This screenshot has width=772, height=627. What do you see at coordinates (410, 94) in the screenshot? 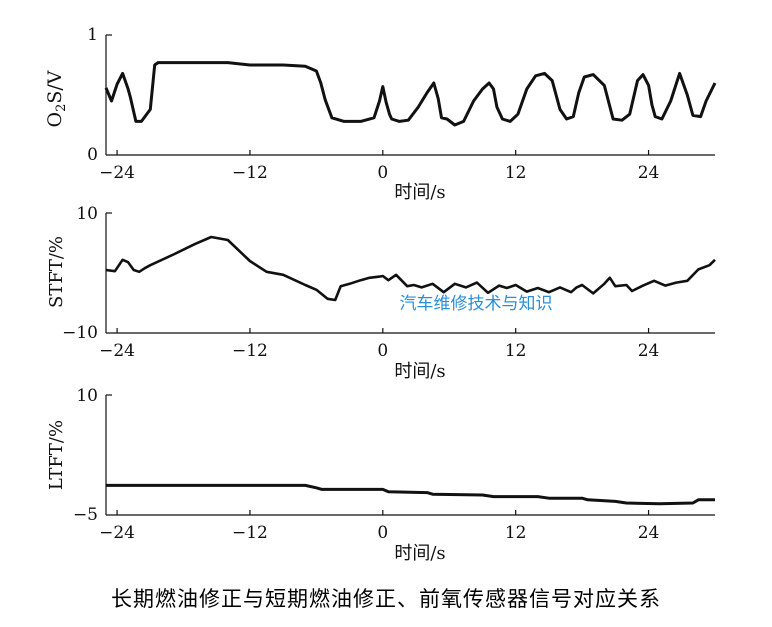
I see `o2s-series-line` at bounding box center [410, 94].